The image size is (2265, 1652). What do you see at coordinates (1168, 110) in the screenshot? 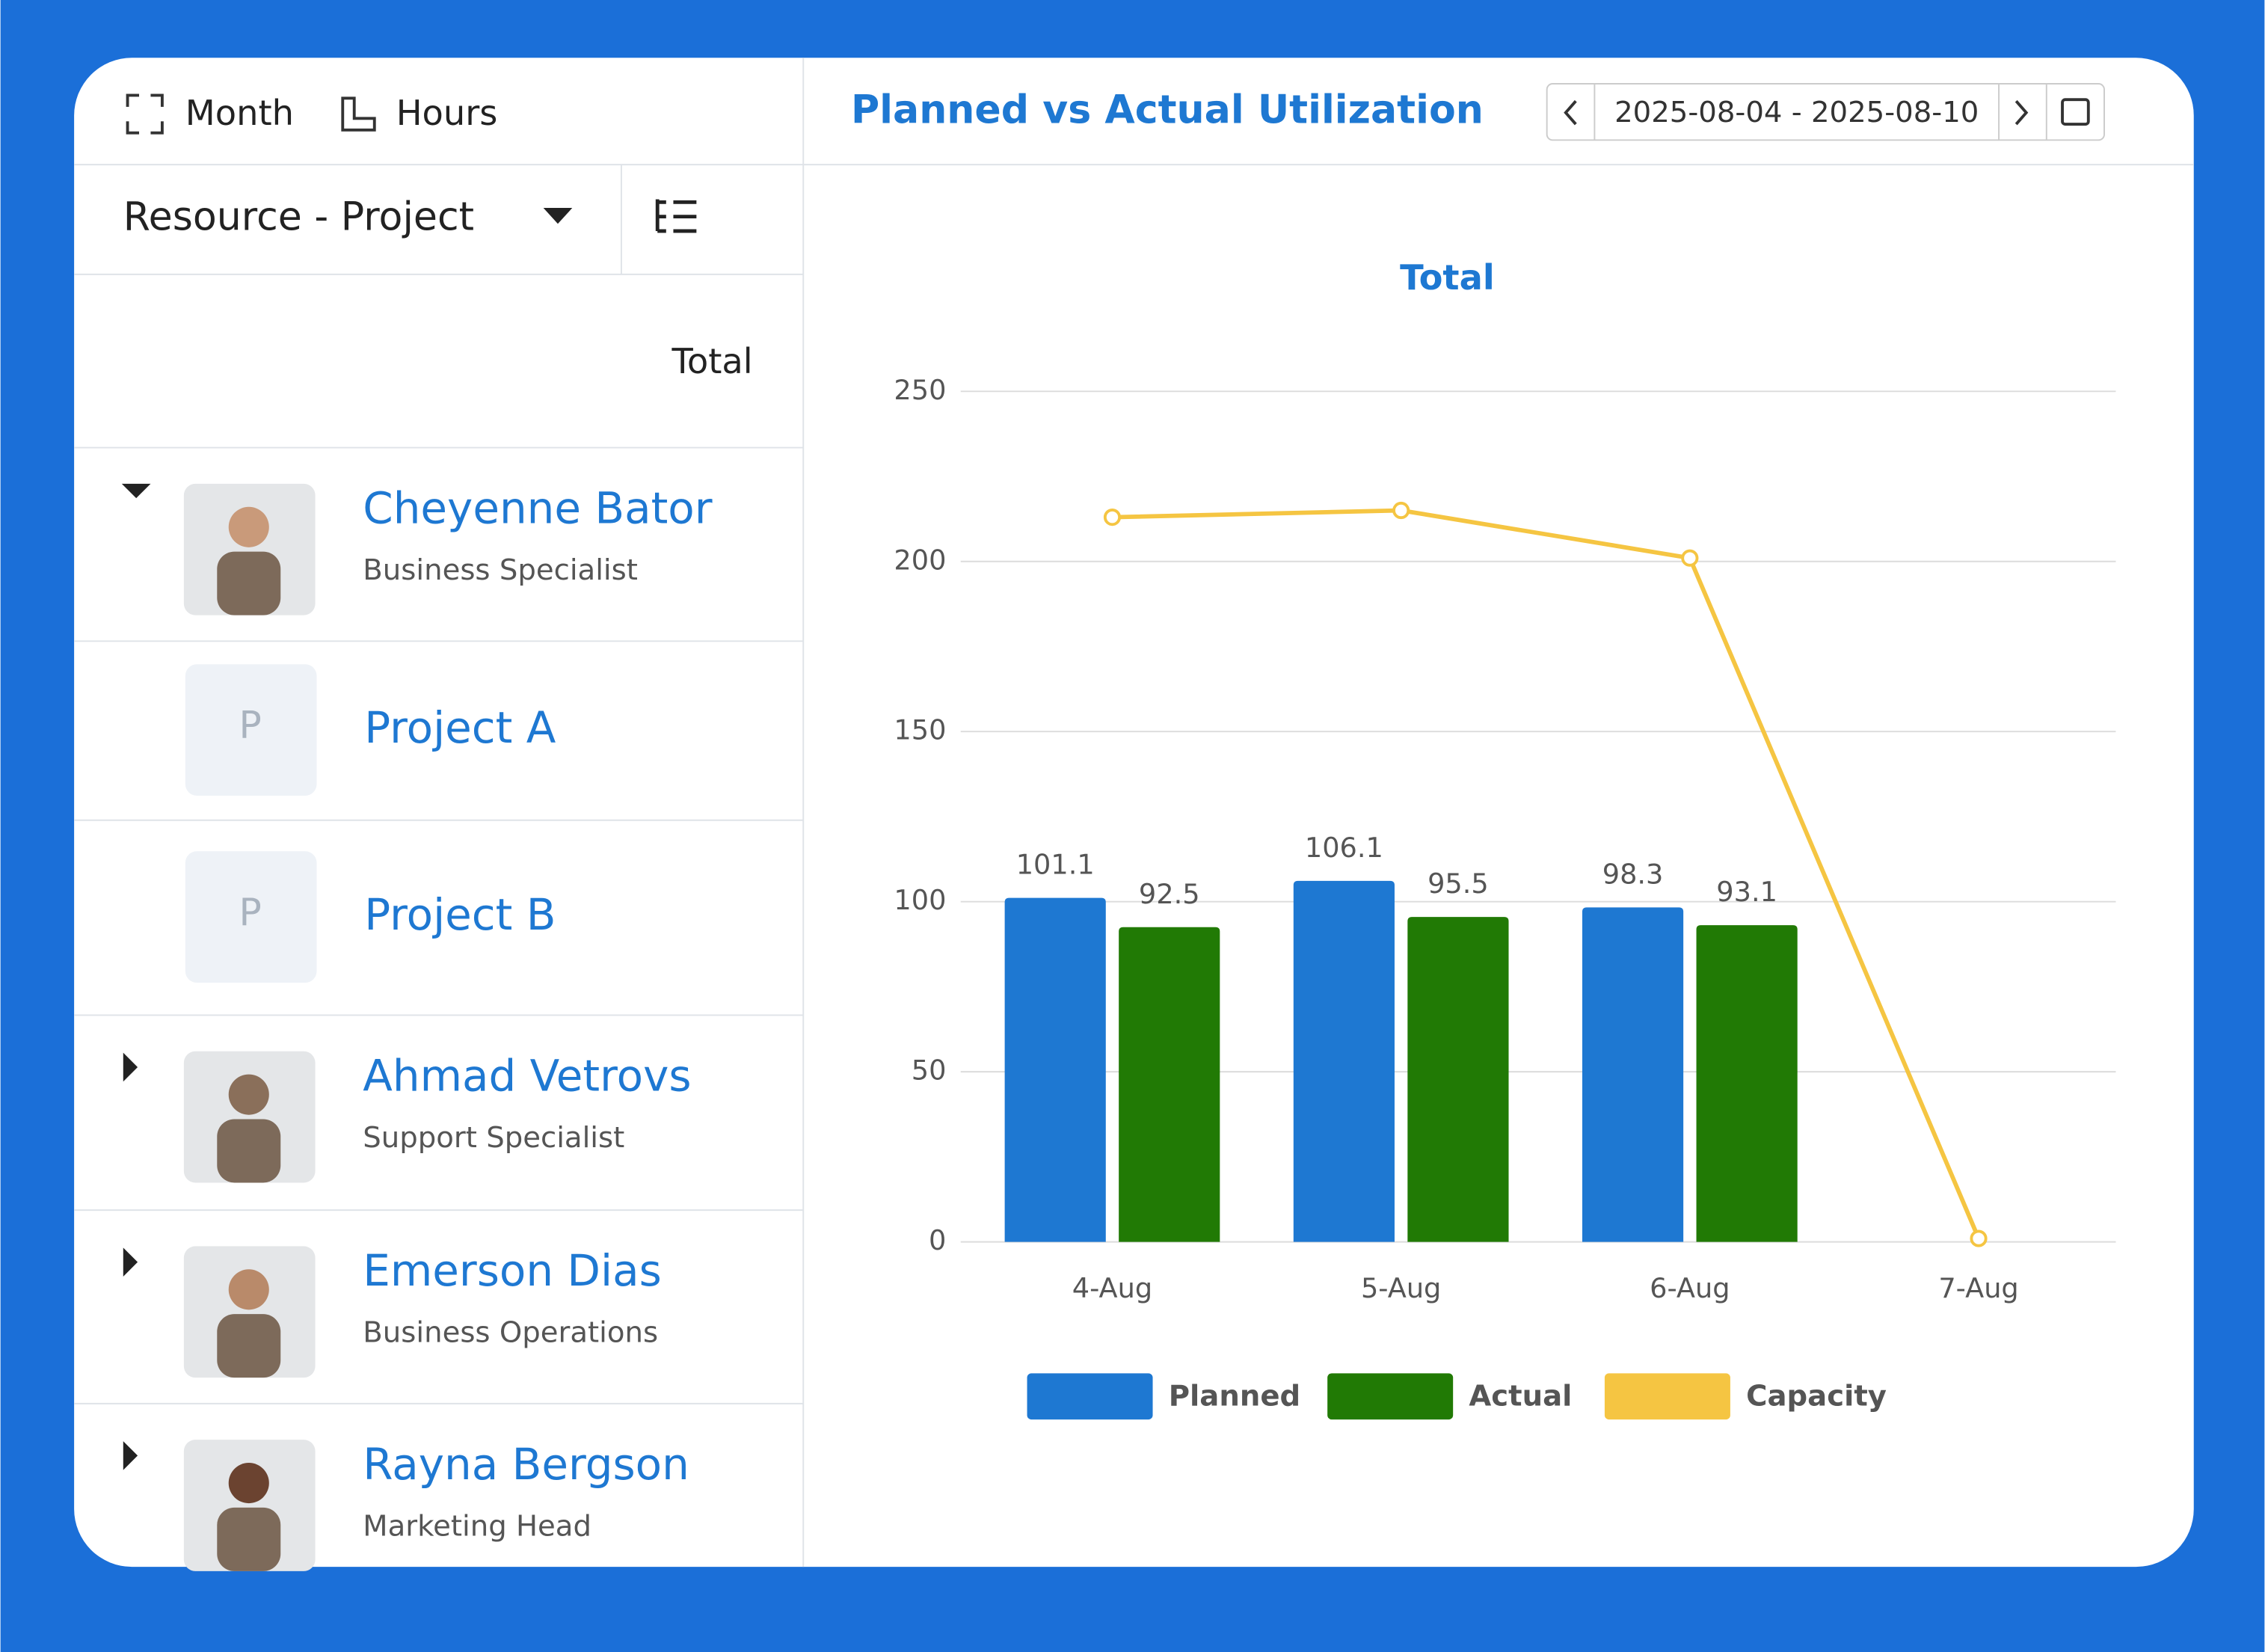
I see `page-title: Planned vs Actual Utilization` at bounding box center [1168, 110].